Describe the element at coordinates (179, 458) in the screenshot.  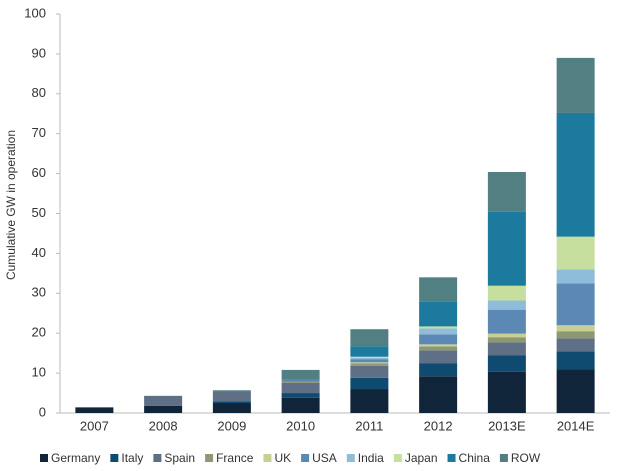
I see `legend-label: Spain` at that location.